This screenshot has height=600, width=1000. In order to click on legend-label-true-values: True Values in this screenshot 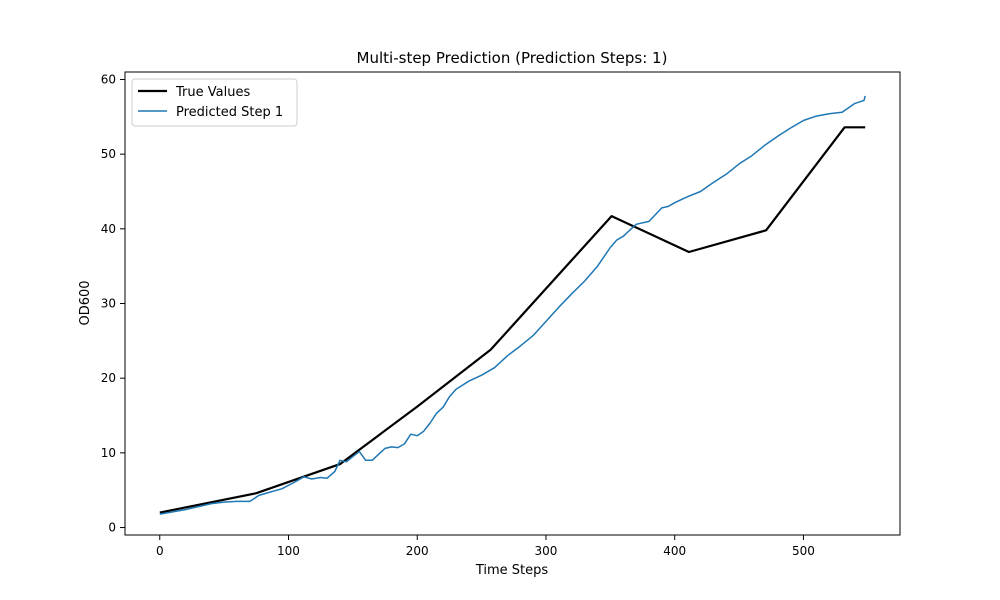, I will do `click(212, 92)`.